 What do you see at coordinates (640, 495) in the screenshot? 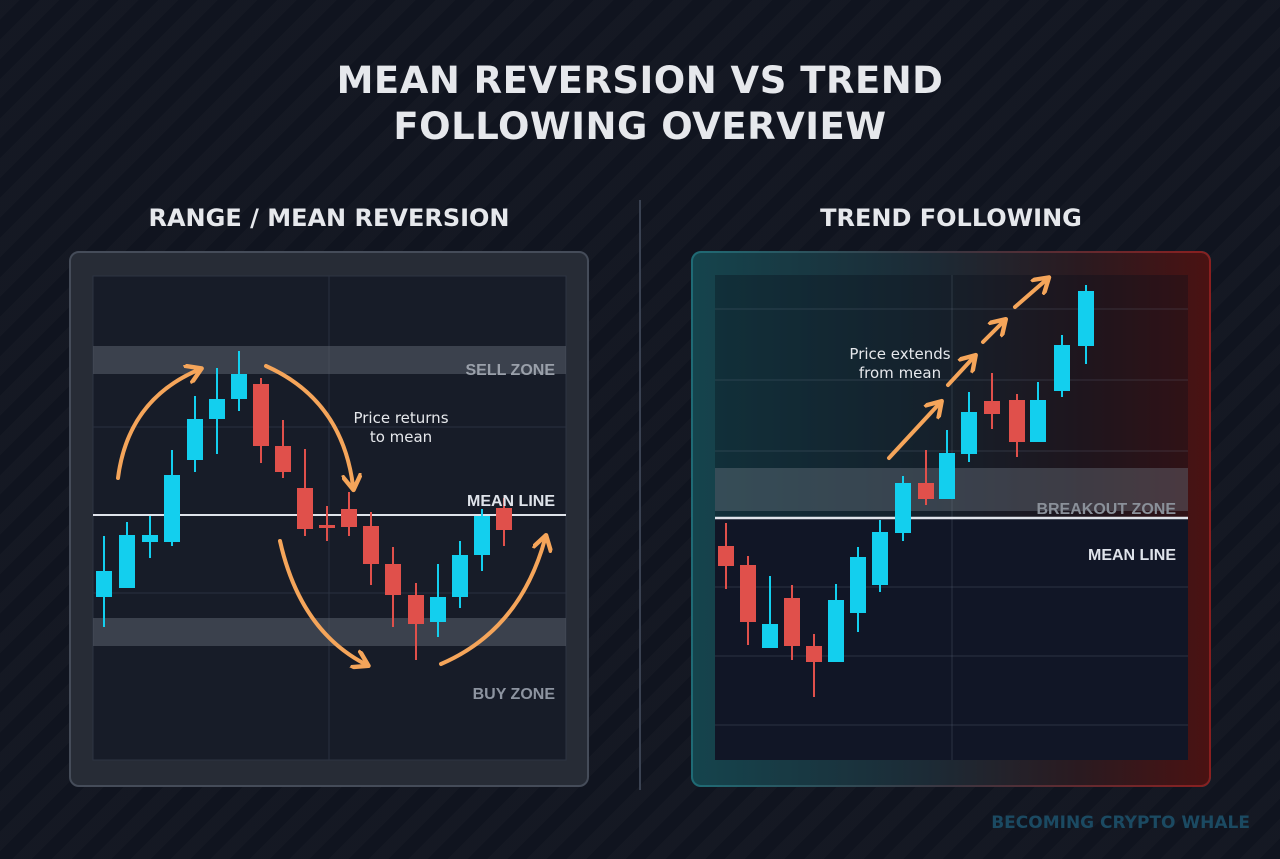
I see `panel-divider` at bounding box center [640, 495].